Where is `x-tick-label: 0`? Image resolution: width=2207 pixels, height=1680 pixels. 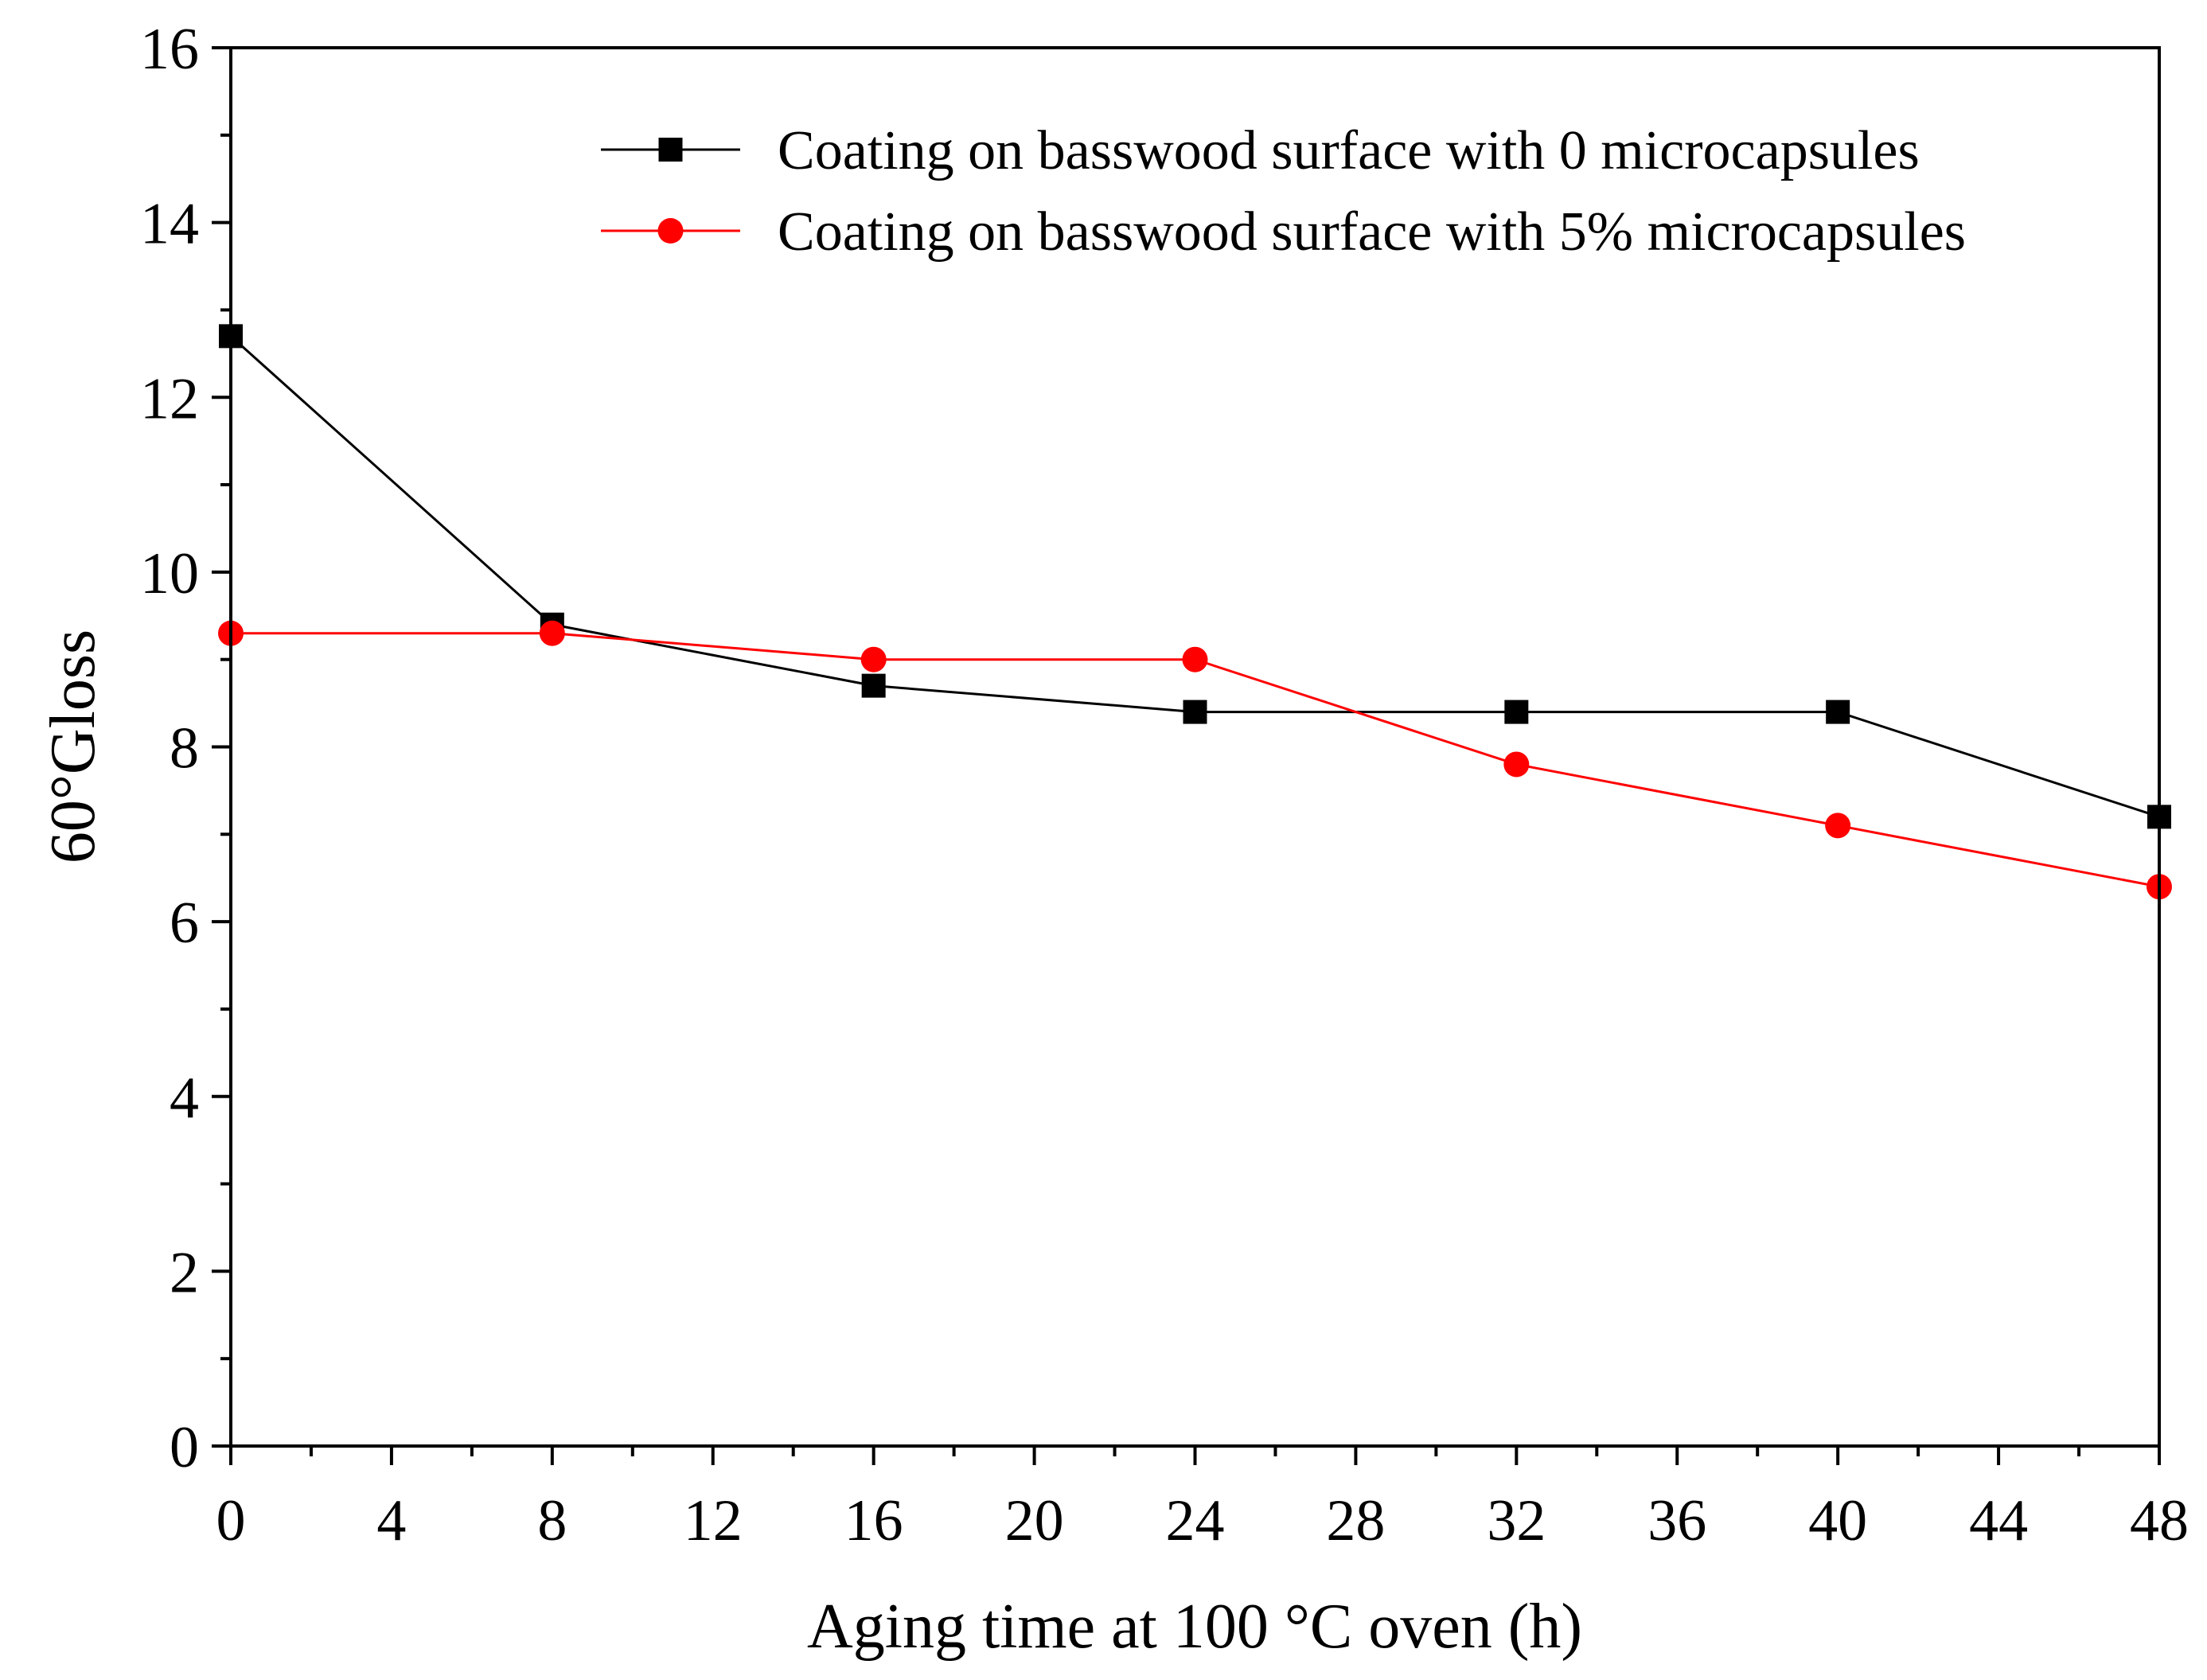
x-tick-label: 0 is located at coordinates (231, 1520).